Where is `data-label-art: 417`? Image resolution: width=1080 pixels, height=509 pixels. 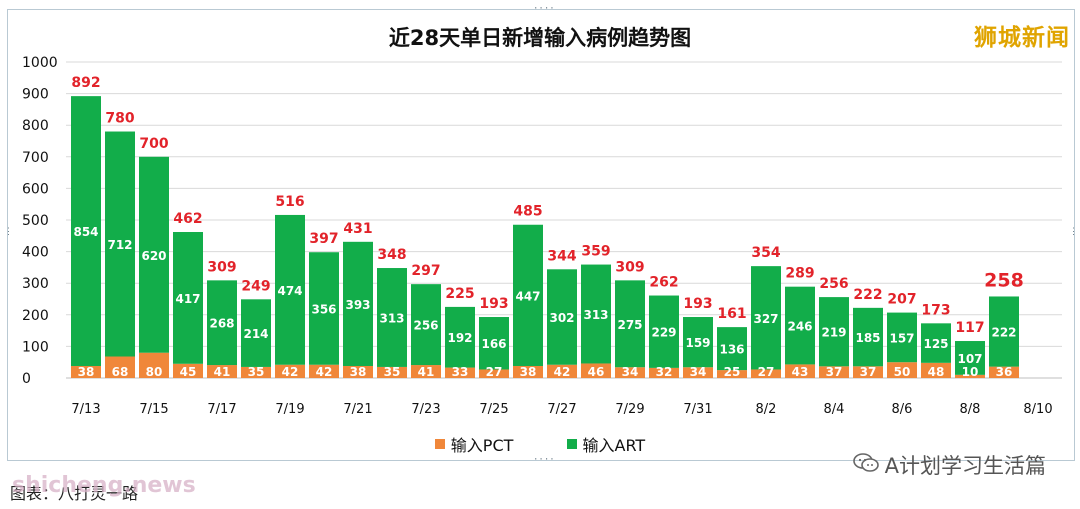 data-label-art: 417 is located at coordinates (187, 299).